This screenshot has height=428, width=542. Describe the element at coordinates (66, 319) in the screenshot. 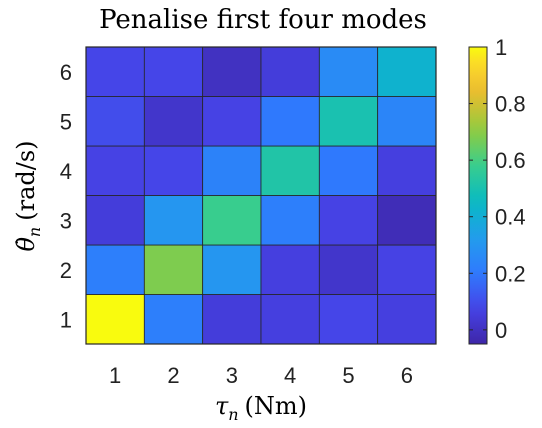

I see `y-tick-label: 1` at that location.